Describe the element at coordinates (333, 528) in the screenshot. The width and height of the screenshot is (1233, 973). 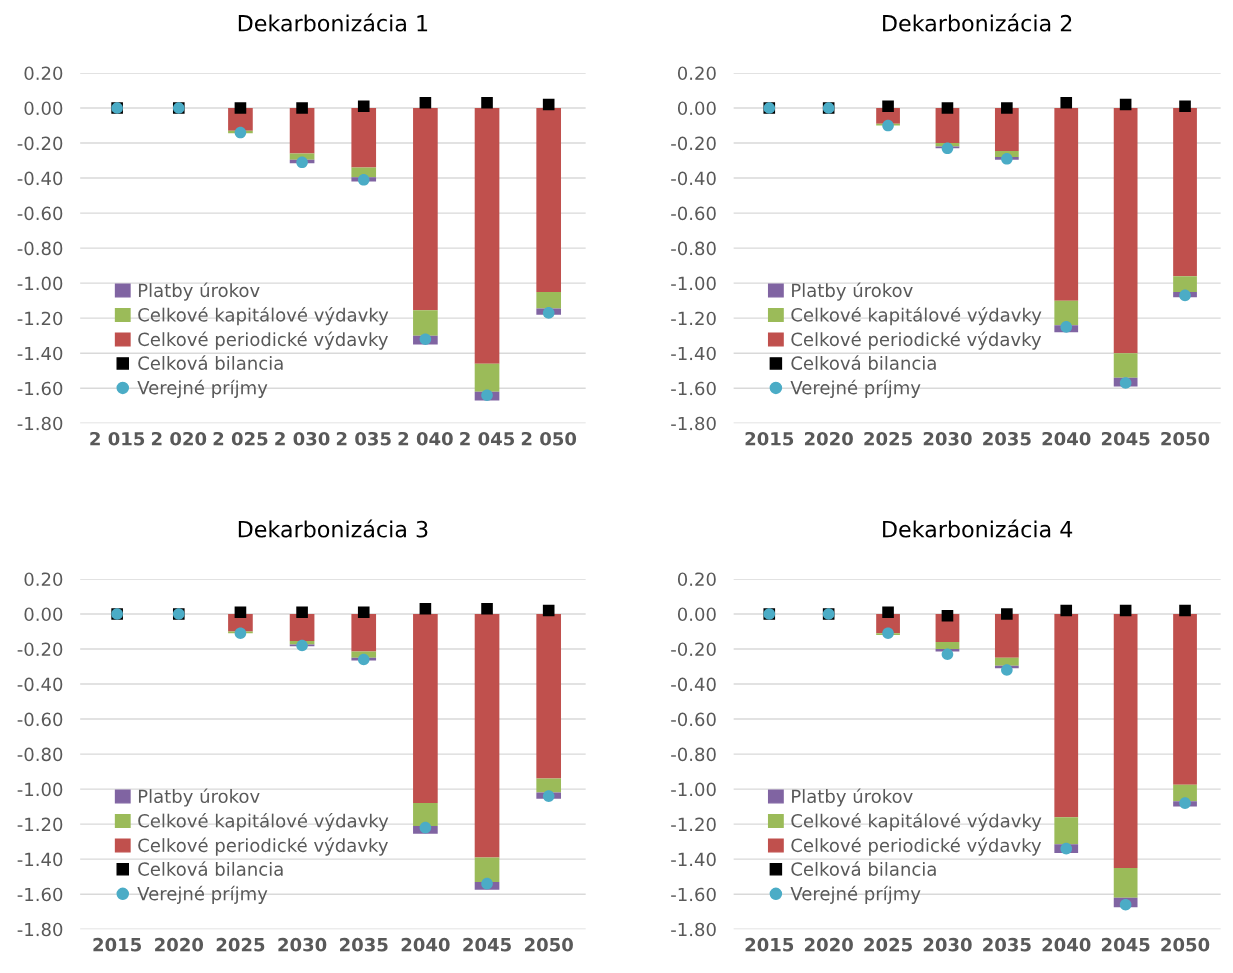
I see `chart-title: Dekarbonizácia 3` at that location.